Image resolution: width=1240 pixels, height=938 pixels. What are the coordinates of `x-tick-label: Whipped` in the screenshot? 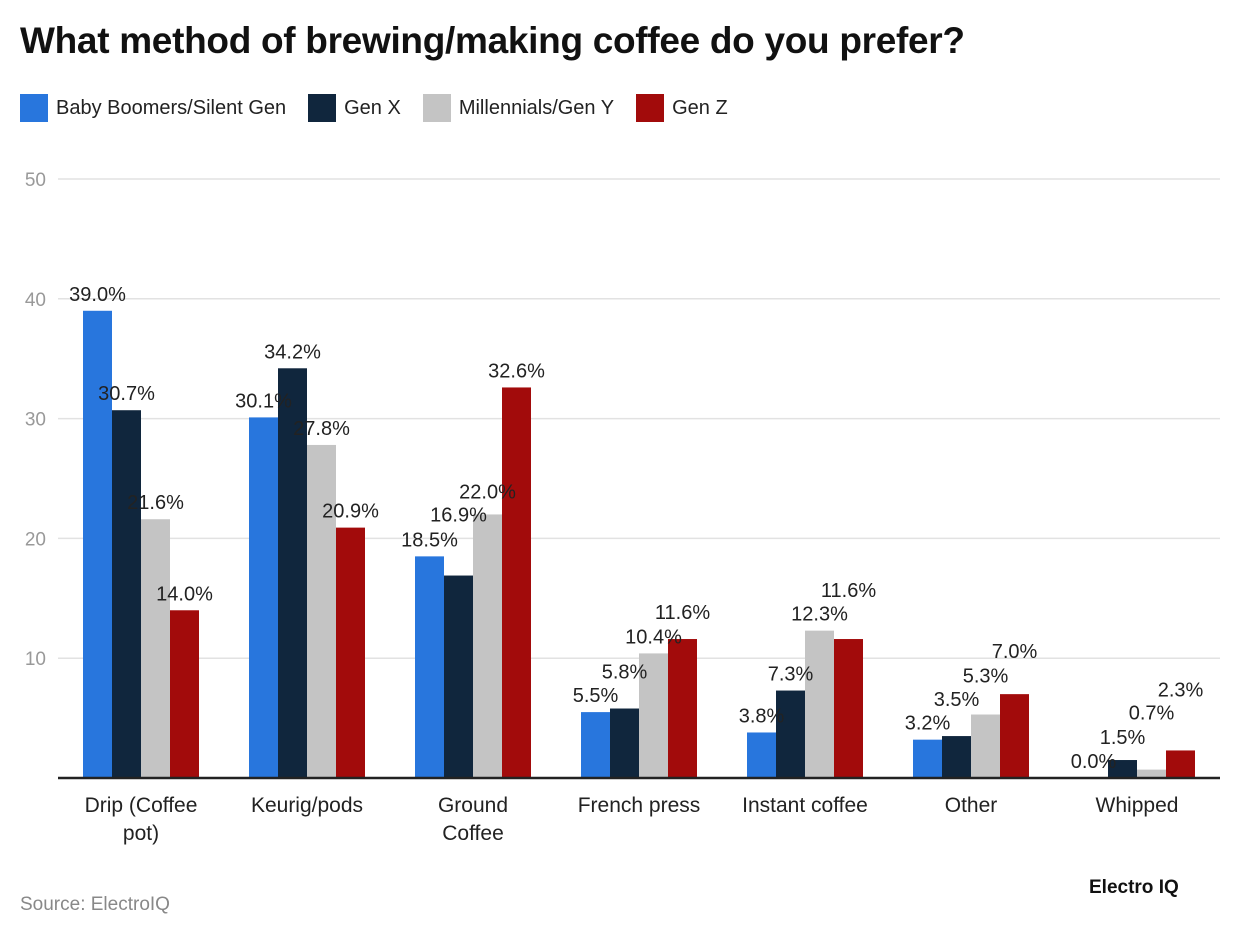 It's located at (1137, 805).